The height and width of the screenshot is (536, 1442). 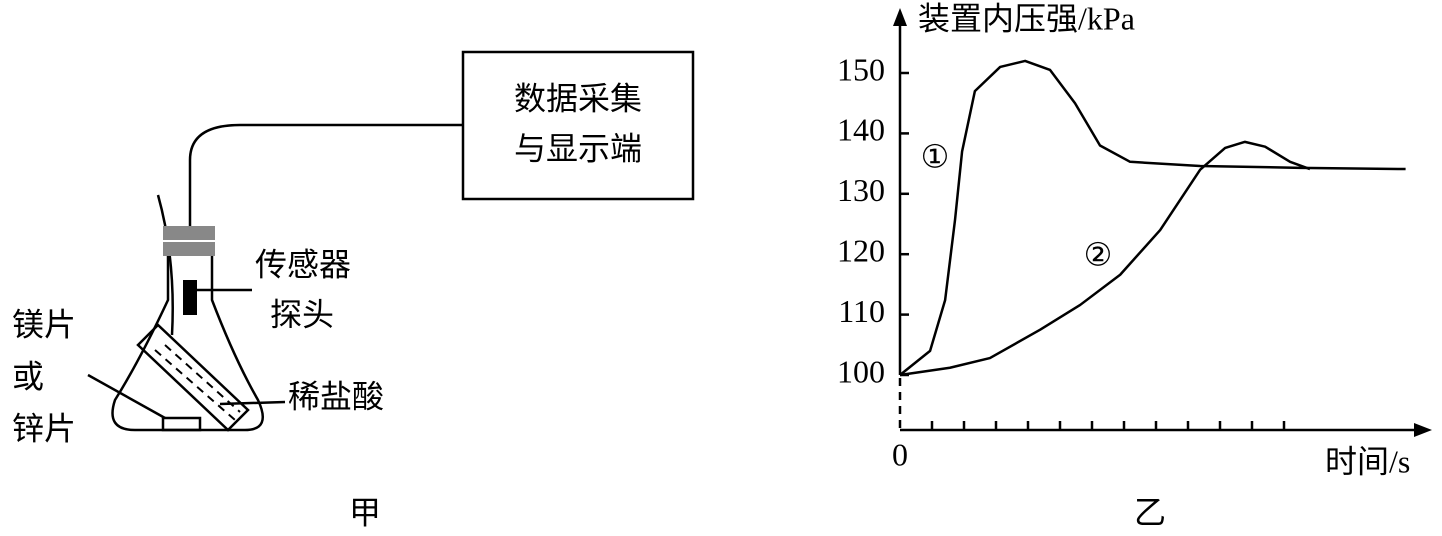 What do you see at coordinates (861, 190) in the screenshot?
I see `y-tick-label: 130` at bounding box center [861, 190].